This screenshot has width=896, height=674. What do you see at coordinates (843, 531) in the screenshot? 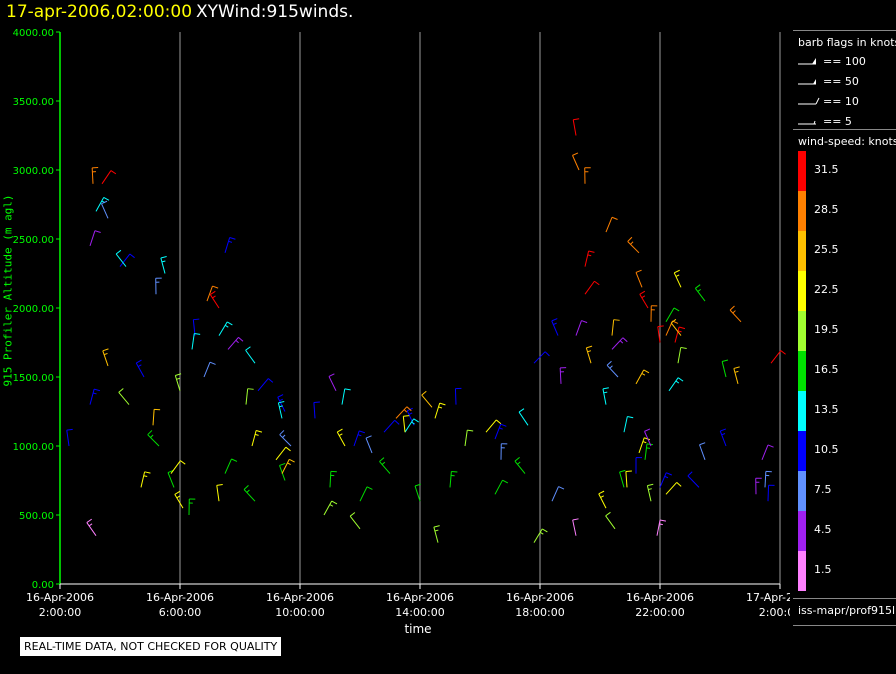
I see `speed-legend-item: 4.5` at bounding box center [843, 531].